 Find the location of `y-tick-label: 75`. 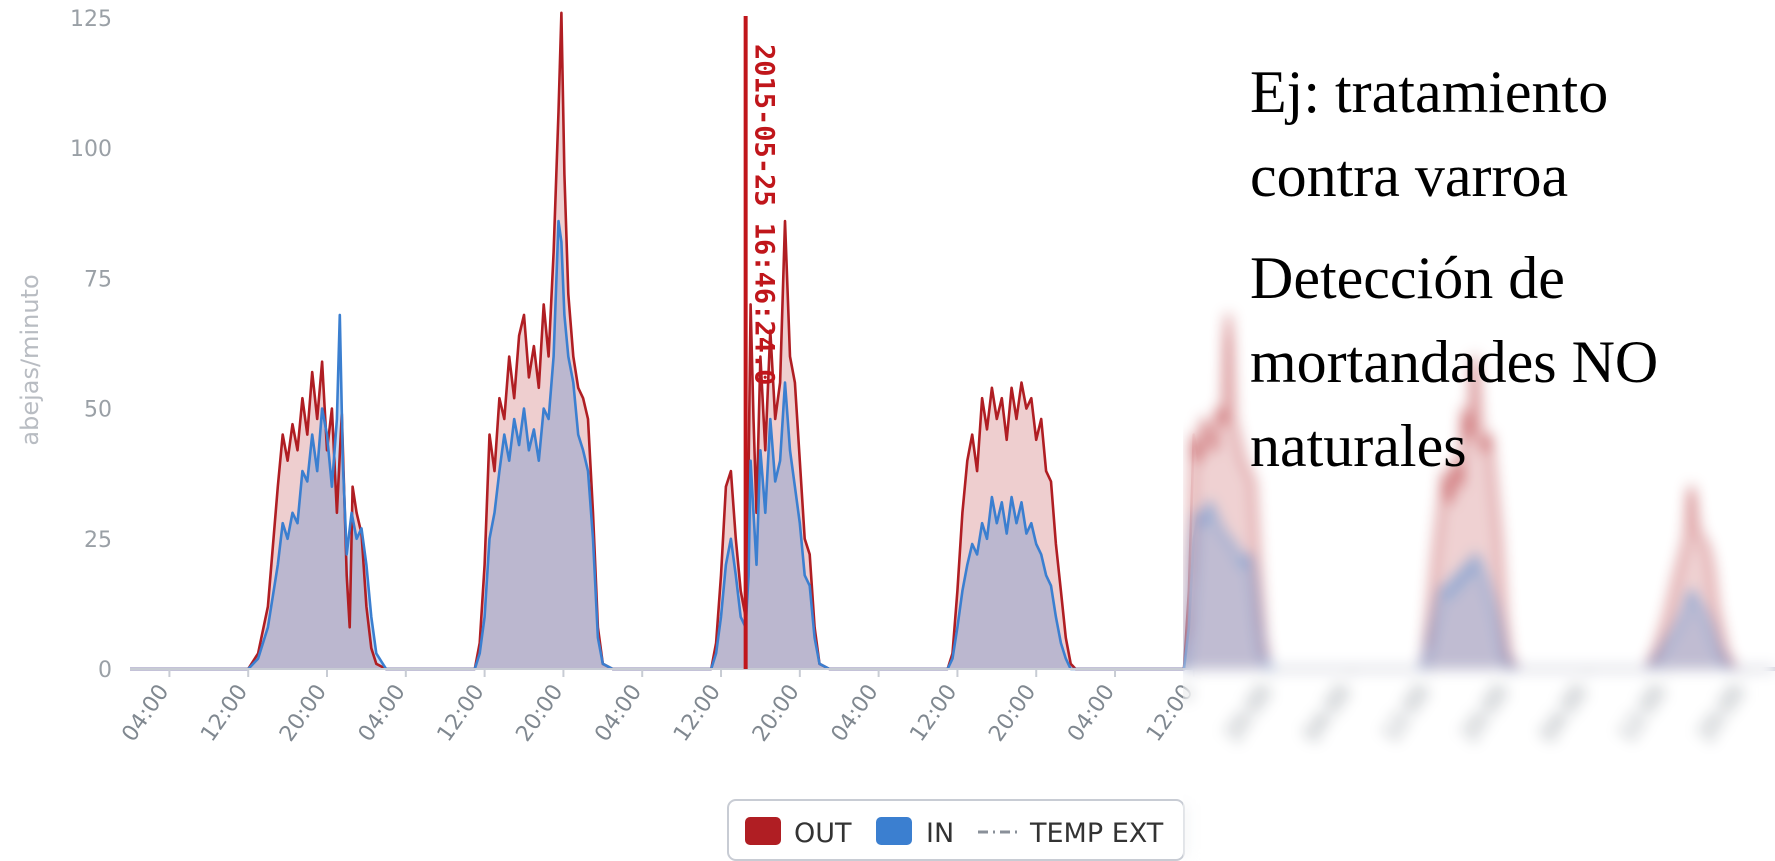

y-tick-label: 75 is located at coordinates (98, 279).